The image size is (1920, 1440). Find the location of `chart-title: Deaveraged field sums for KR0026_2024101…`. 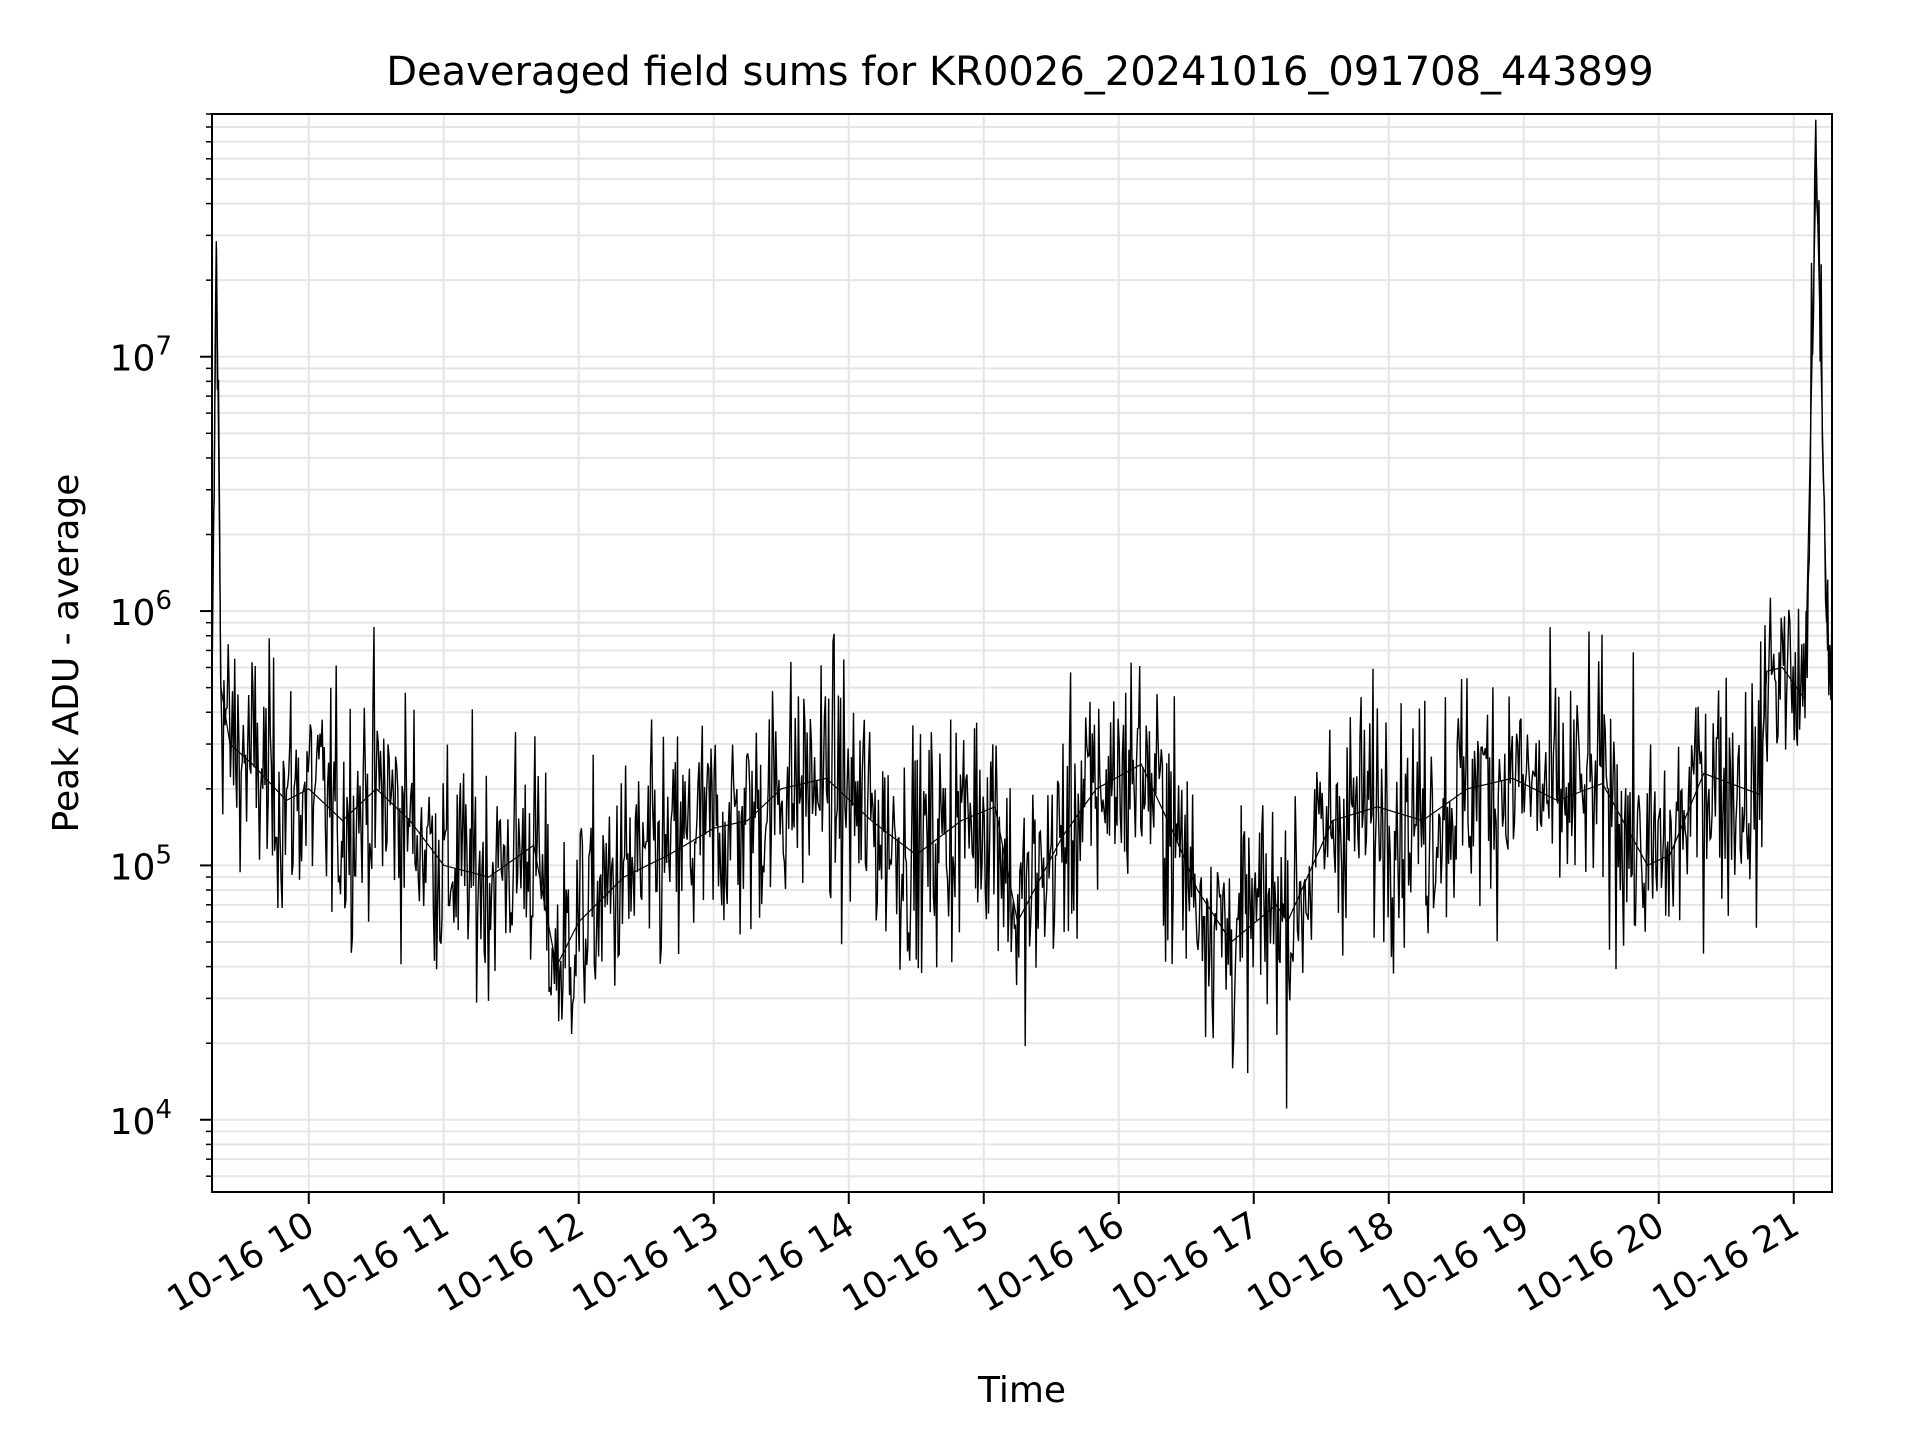

chart-title: Deaveraged field sums for KR0026_2024101… is located at coordinates (1020, 72).